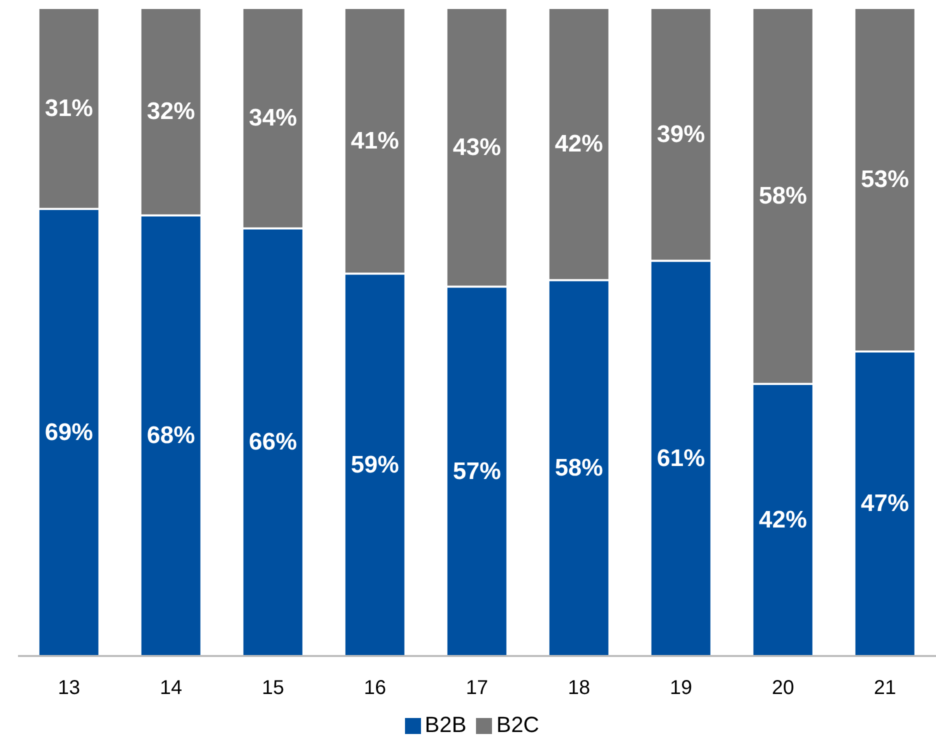 The width and height of the screenshot is (936, 748). What do you see at coordinates (273, 688) in the screenshot?
I see `x-tick-label: 15` at bounding box center [273, 688].